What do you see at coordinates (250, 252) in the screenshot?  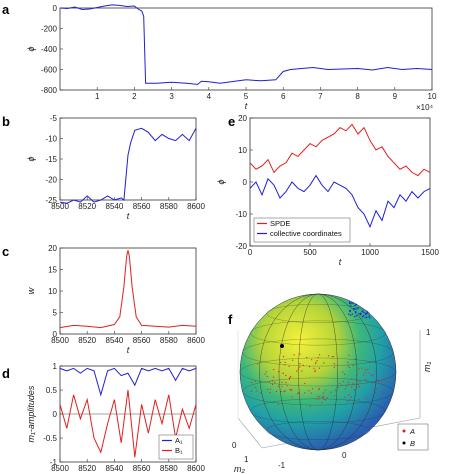 I see `x-tick-label: 0` at bounding box center [250, 252].